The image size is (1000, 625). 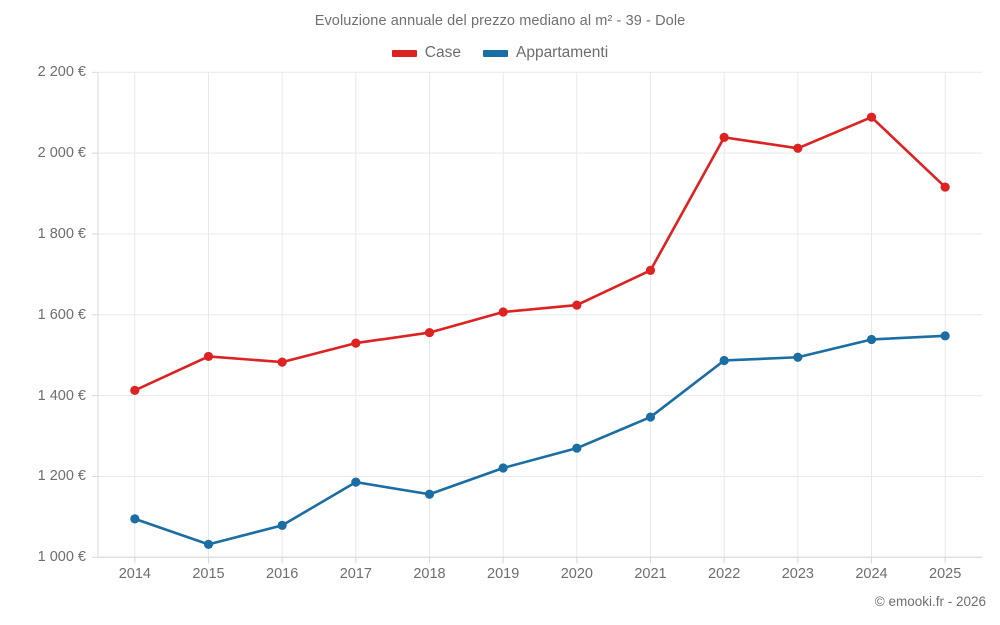 I want to click on y-tick-label: 1 000 €, so click(x=61, y=557).